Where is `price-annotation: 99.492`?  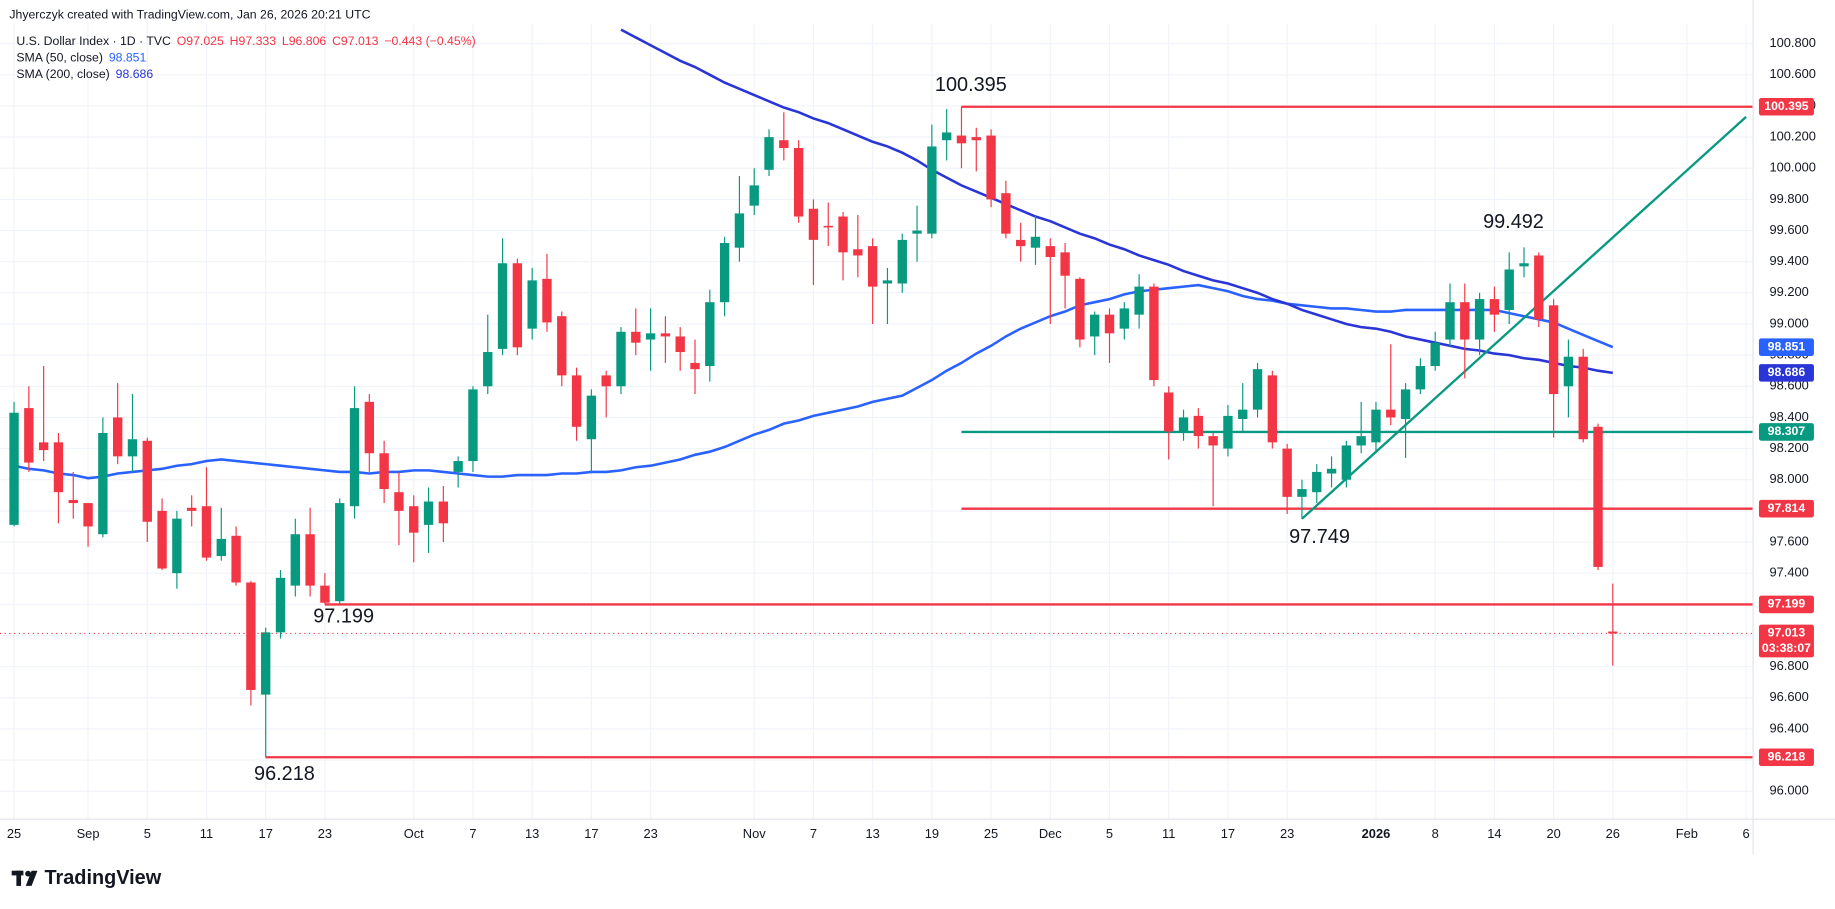 price-annotation: 99.492 is located at coordinates (1513, 222).